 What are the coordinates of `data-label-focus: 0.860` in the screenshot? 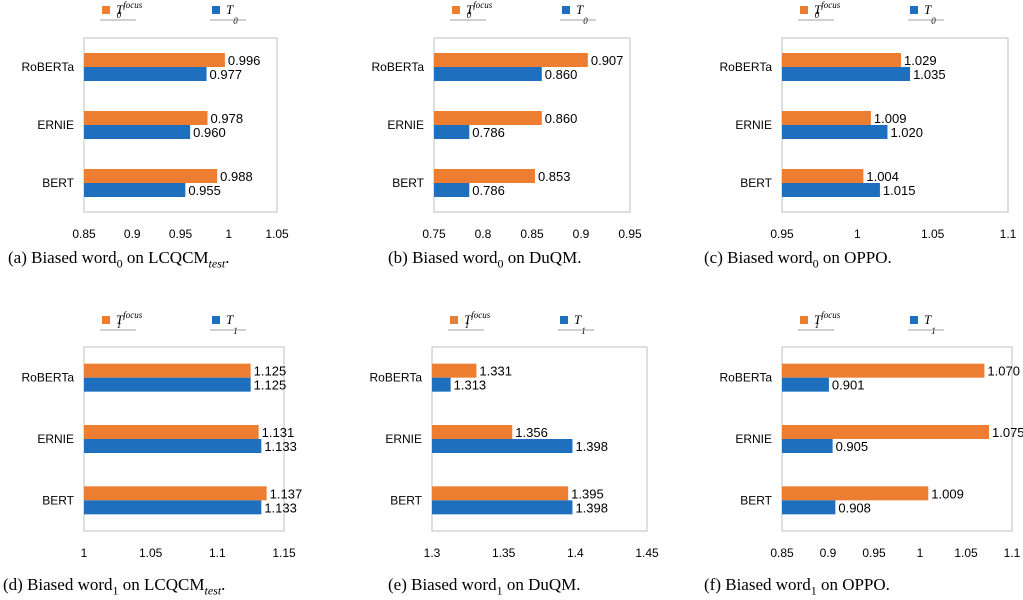 It's located at (561, 118).